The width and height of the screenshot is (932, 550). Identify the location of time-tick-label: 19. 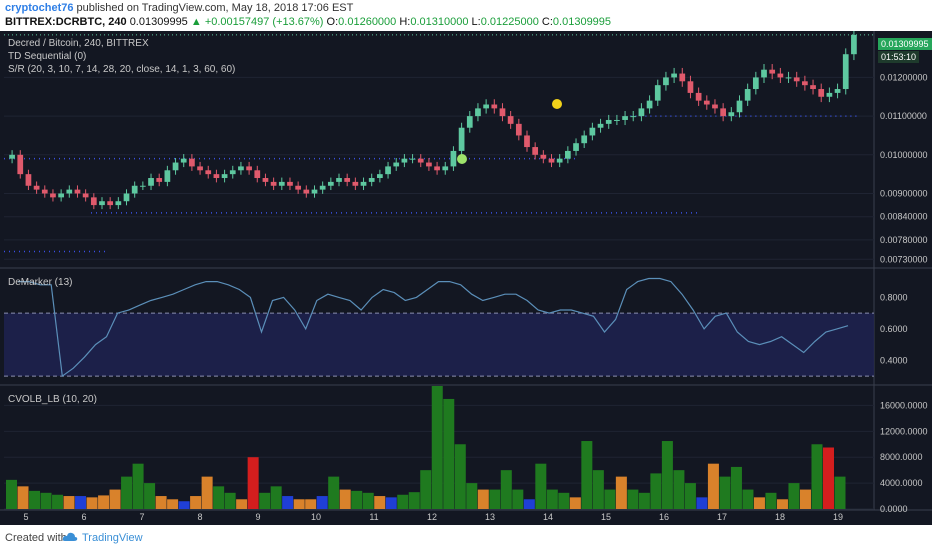
(838, 517).